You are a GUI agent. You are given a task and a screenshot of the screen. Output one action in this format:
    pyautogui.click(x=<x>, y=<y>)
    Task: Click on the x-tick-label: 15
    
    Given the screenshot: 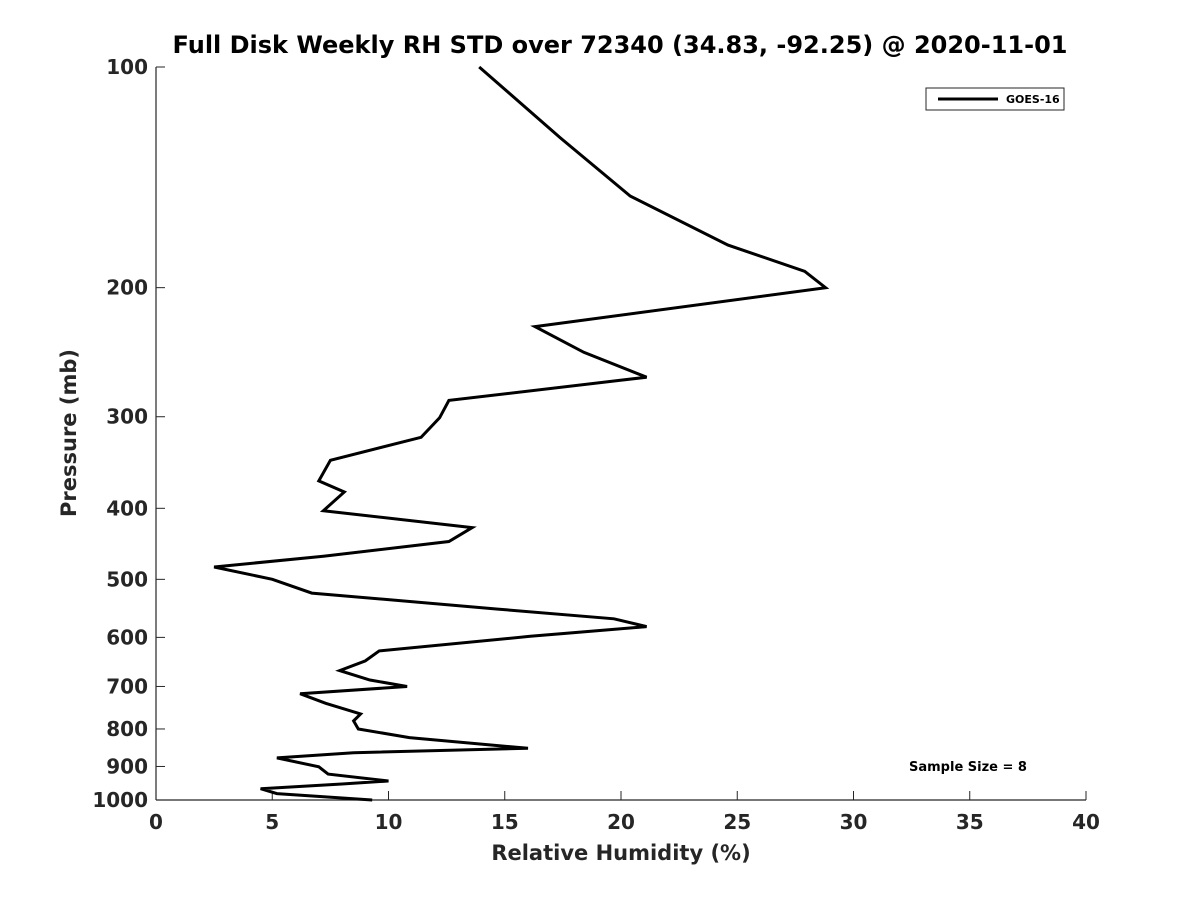 What is the action you would take?
    pyautogui.click(x=505, y=822)
    